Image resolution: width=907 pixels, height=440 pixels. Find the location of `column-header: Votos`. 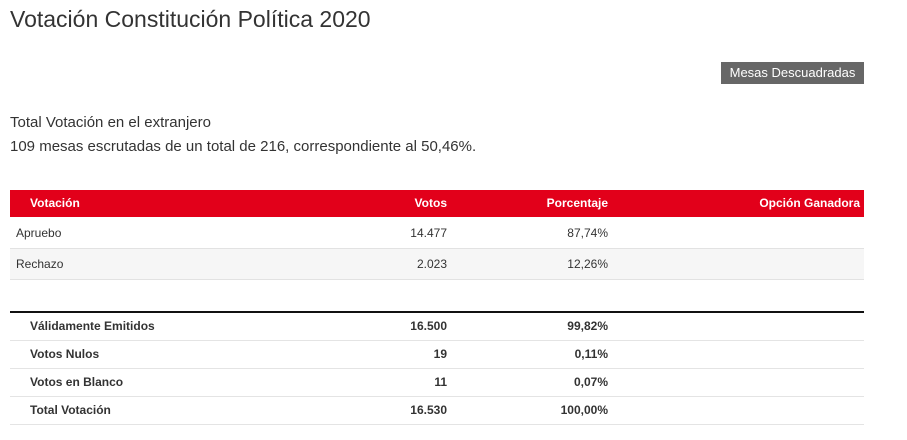

column-header: Votos is located at coordinates (430, 203).